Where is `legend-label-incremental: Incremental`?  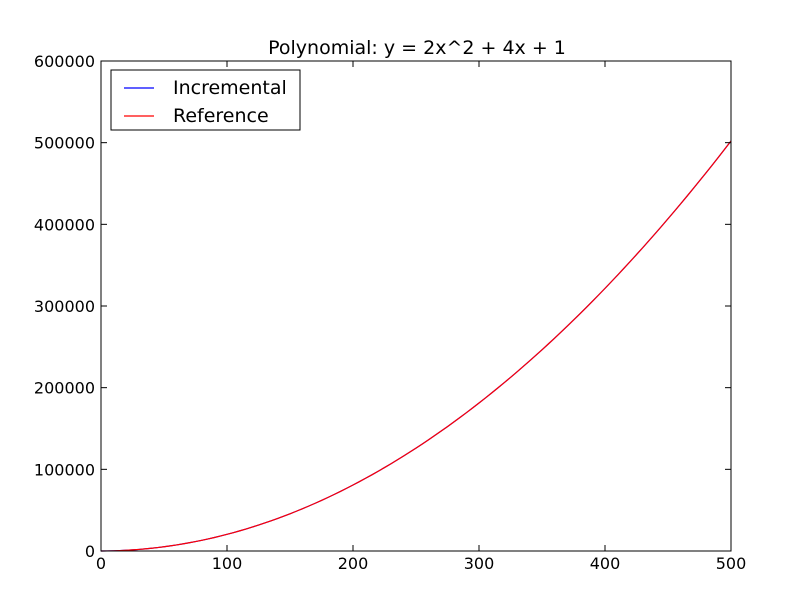
legend-label-incremental: Incremental is located at coordinates (230, 88).